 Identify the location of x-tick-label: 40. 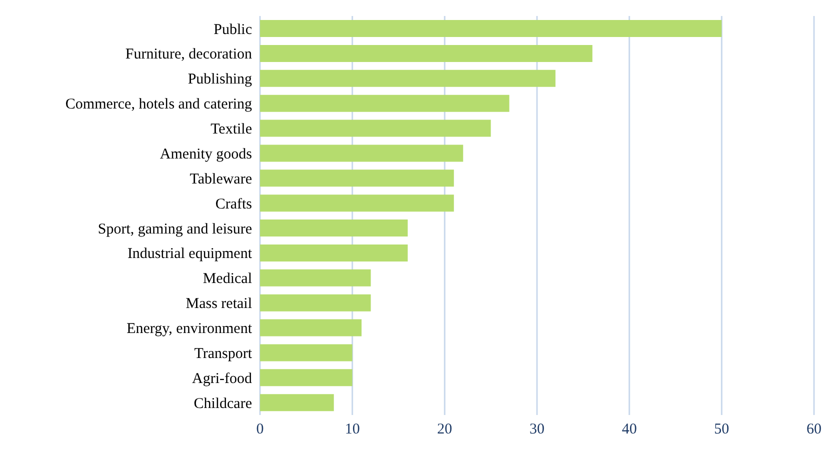
(629, 430).